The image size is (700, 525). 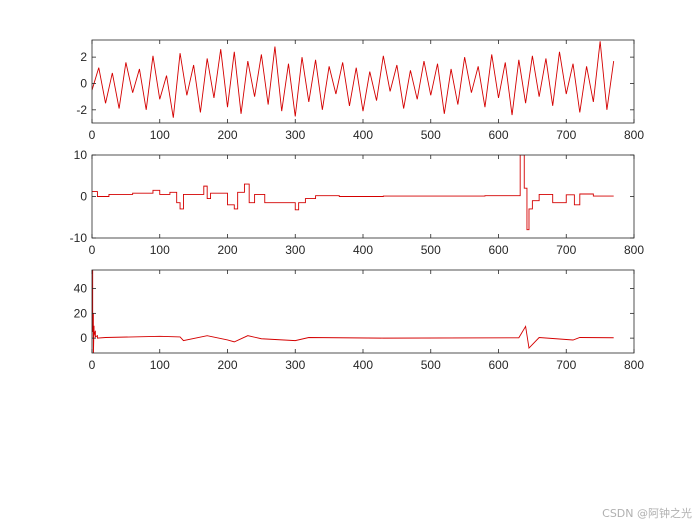 What do you see at coordinates (81, 110) in the screenshot?
I see `y-tick-label: -2` at bounding box center [81, 110].